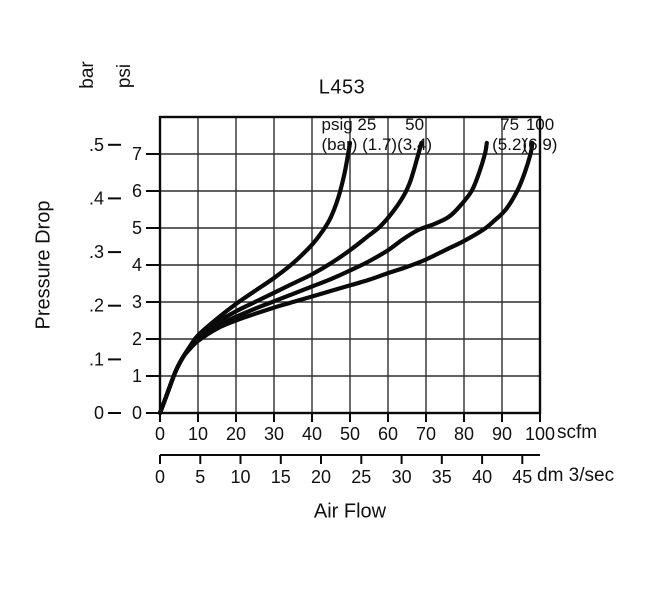 The width and height of the screenshot is (650, 603). Describe the element at coordinates (576, 475) in the screenshot. I see `dm-unit-label: dm 3/sec` at that location.